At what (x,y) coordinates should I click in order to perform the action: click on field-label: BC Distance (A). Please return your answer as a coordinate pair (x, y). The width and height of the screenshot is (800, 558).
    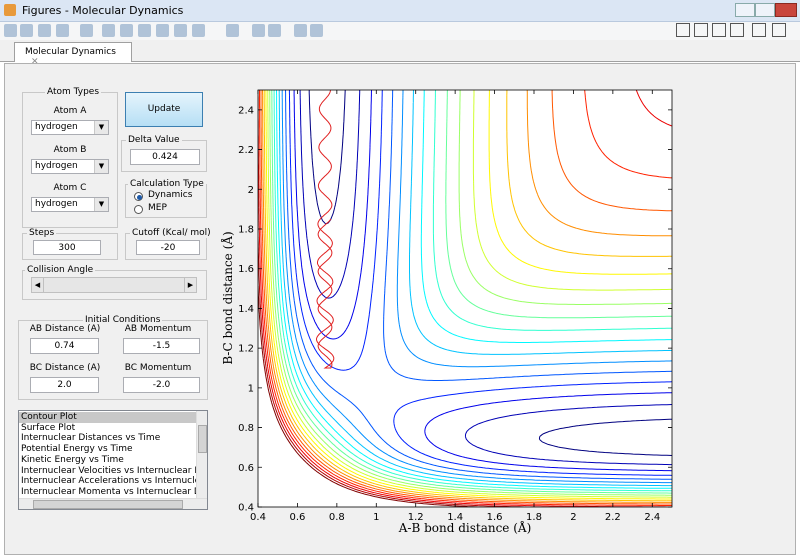
    Looking at the image, I should click on (65, 368).